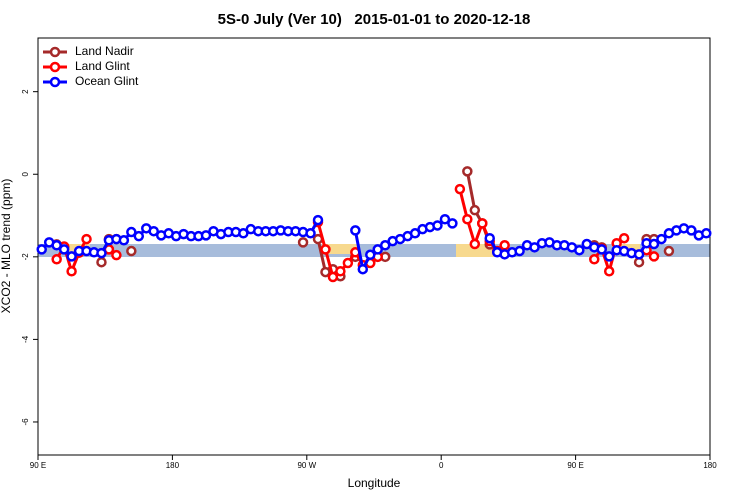 This screenshot has width=750, height=500. What do you see at coordinates (441, 465) in the screenshot?
I see `x-tick-label: 0` at bounding box center [441, 465].